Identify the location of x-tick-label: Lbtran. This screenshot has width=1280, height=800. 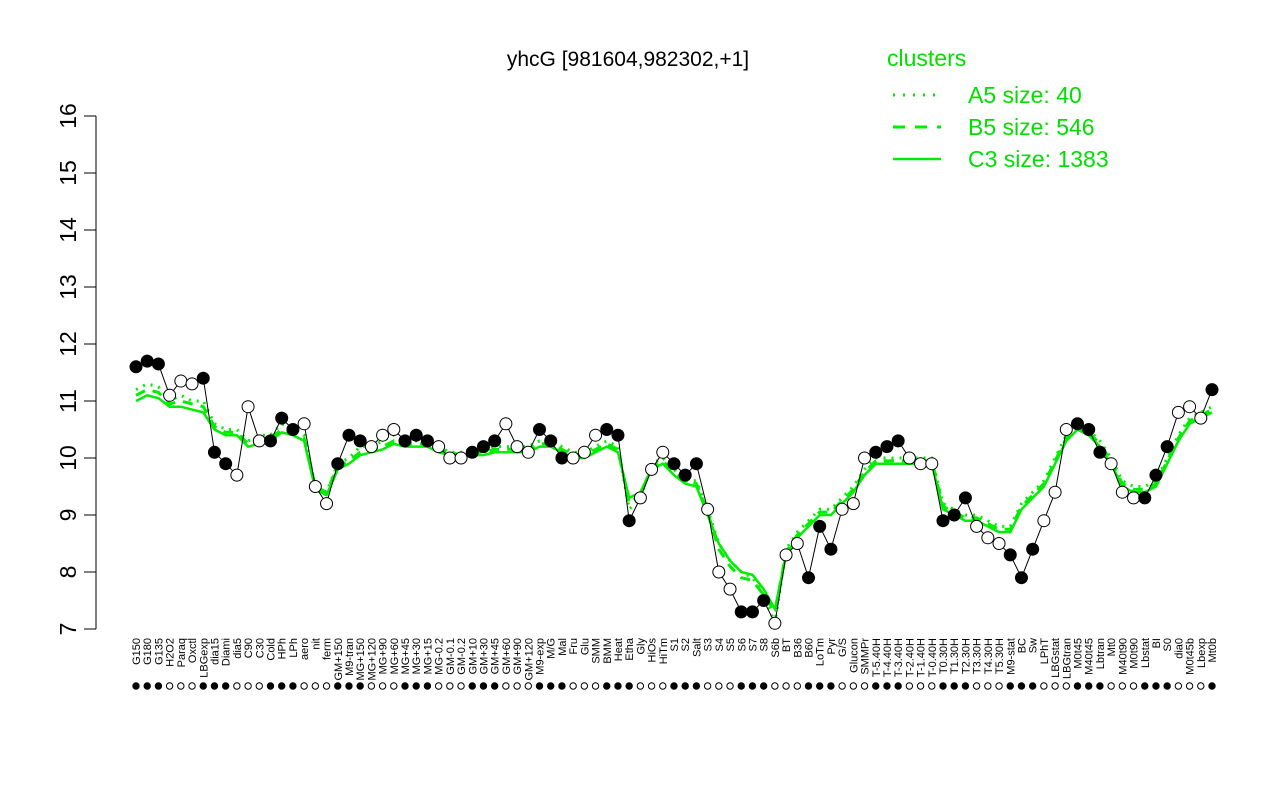
(1101, 653).